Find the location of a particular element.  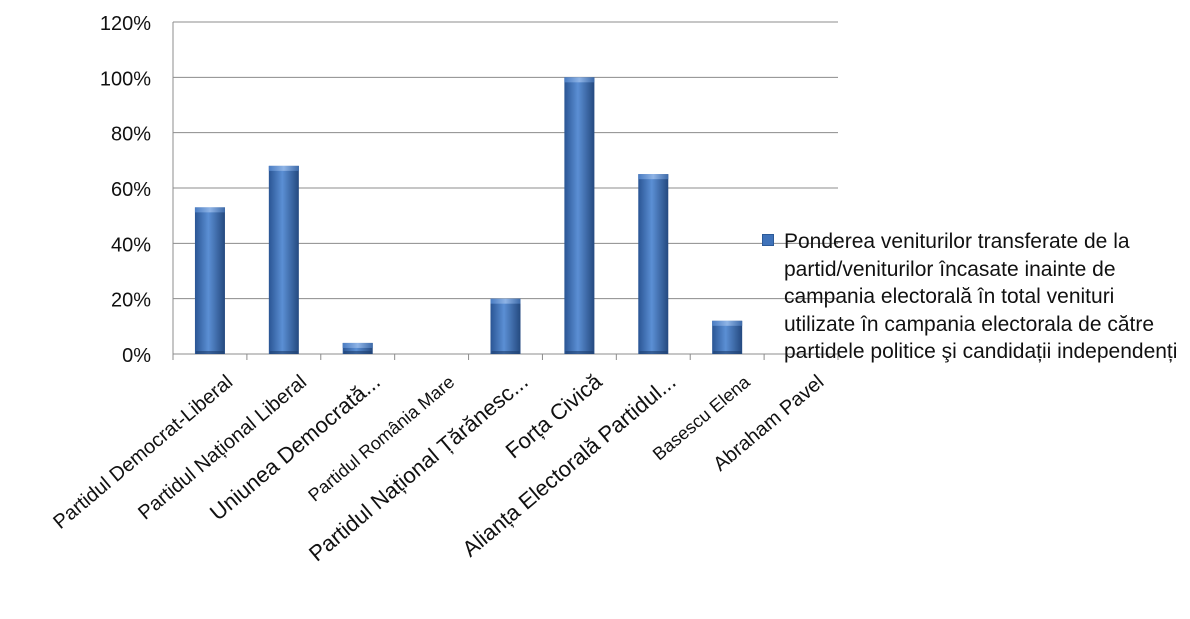

y-tick-labels: 0% 20% 40% 60% 80% 100% 120% is located at coordinates (125, 190).